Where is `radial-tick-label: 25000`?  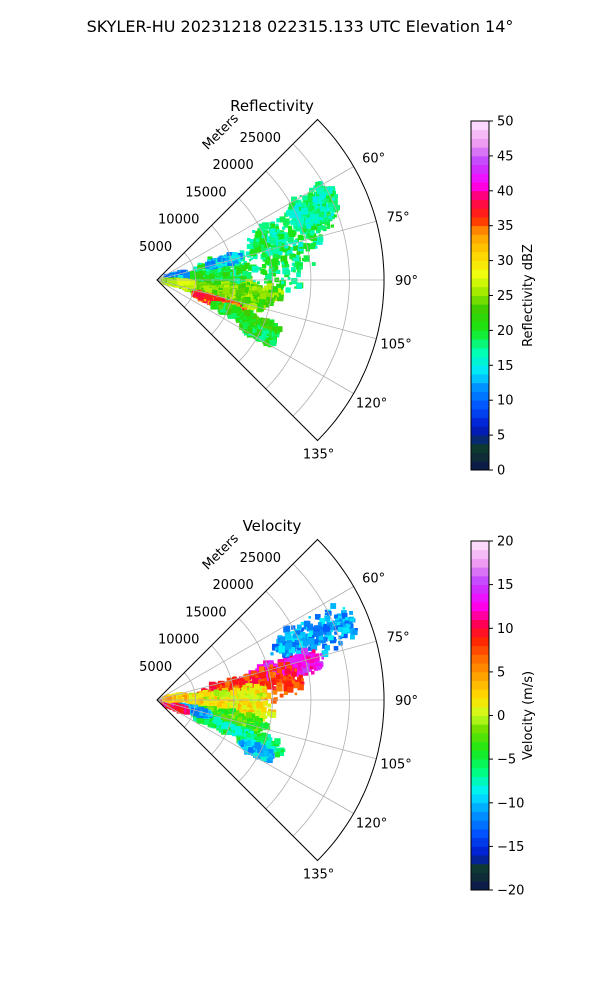 radial-tick-label: 25000 is located at coordinates (260, 138).